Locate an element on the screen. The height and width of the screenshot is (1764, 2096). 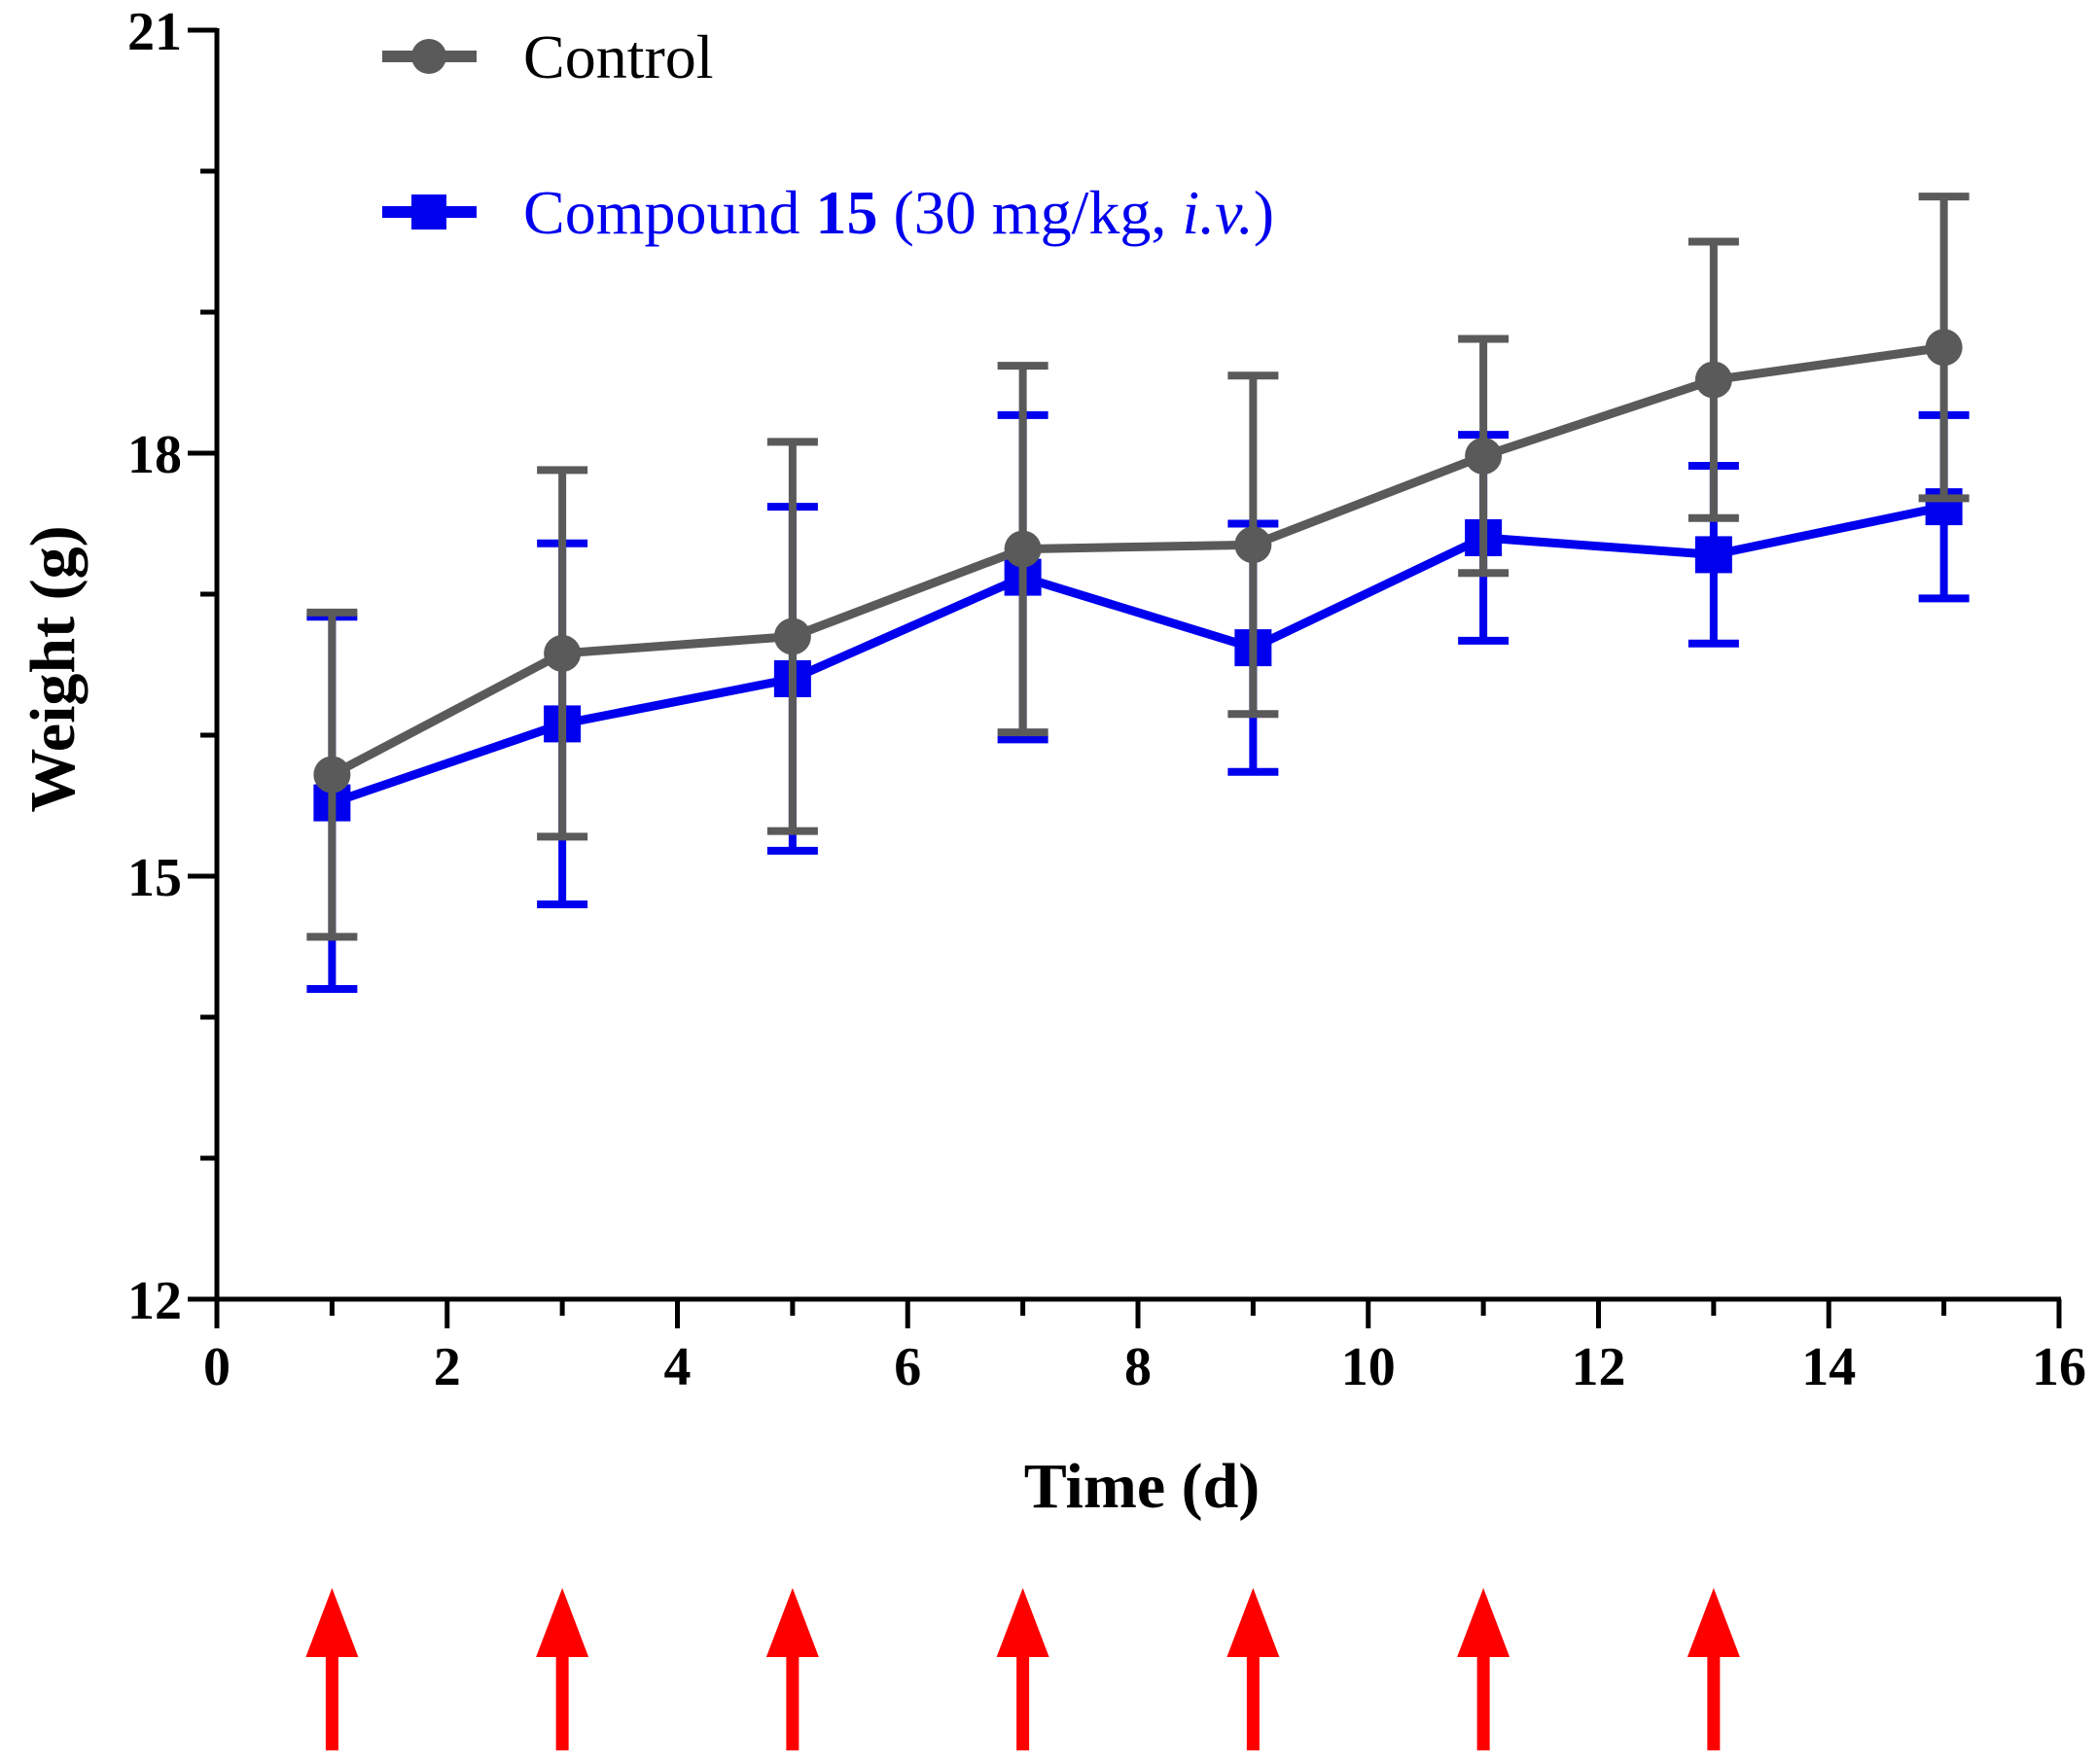
x-tick-label: 4 is located at coordinates (678, 1367).